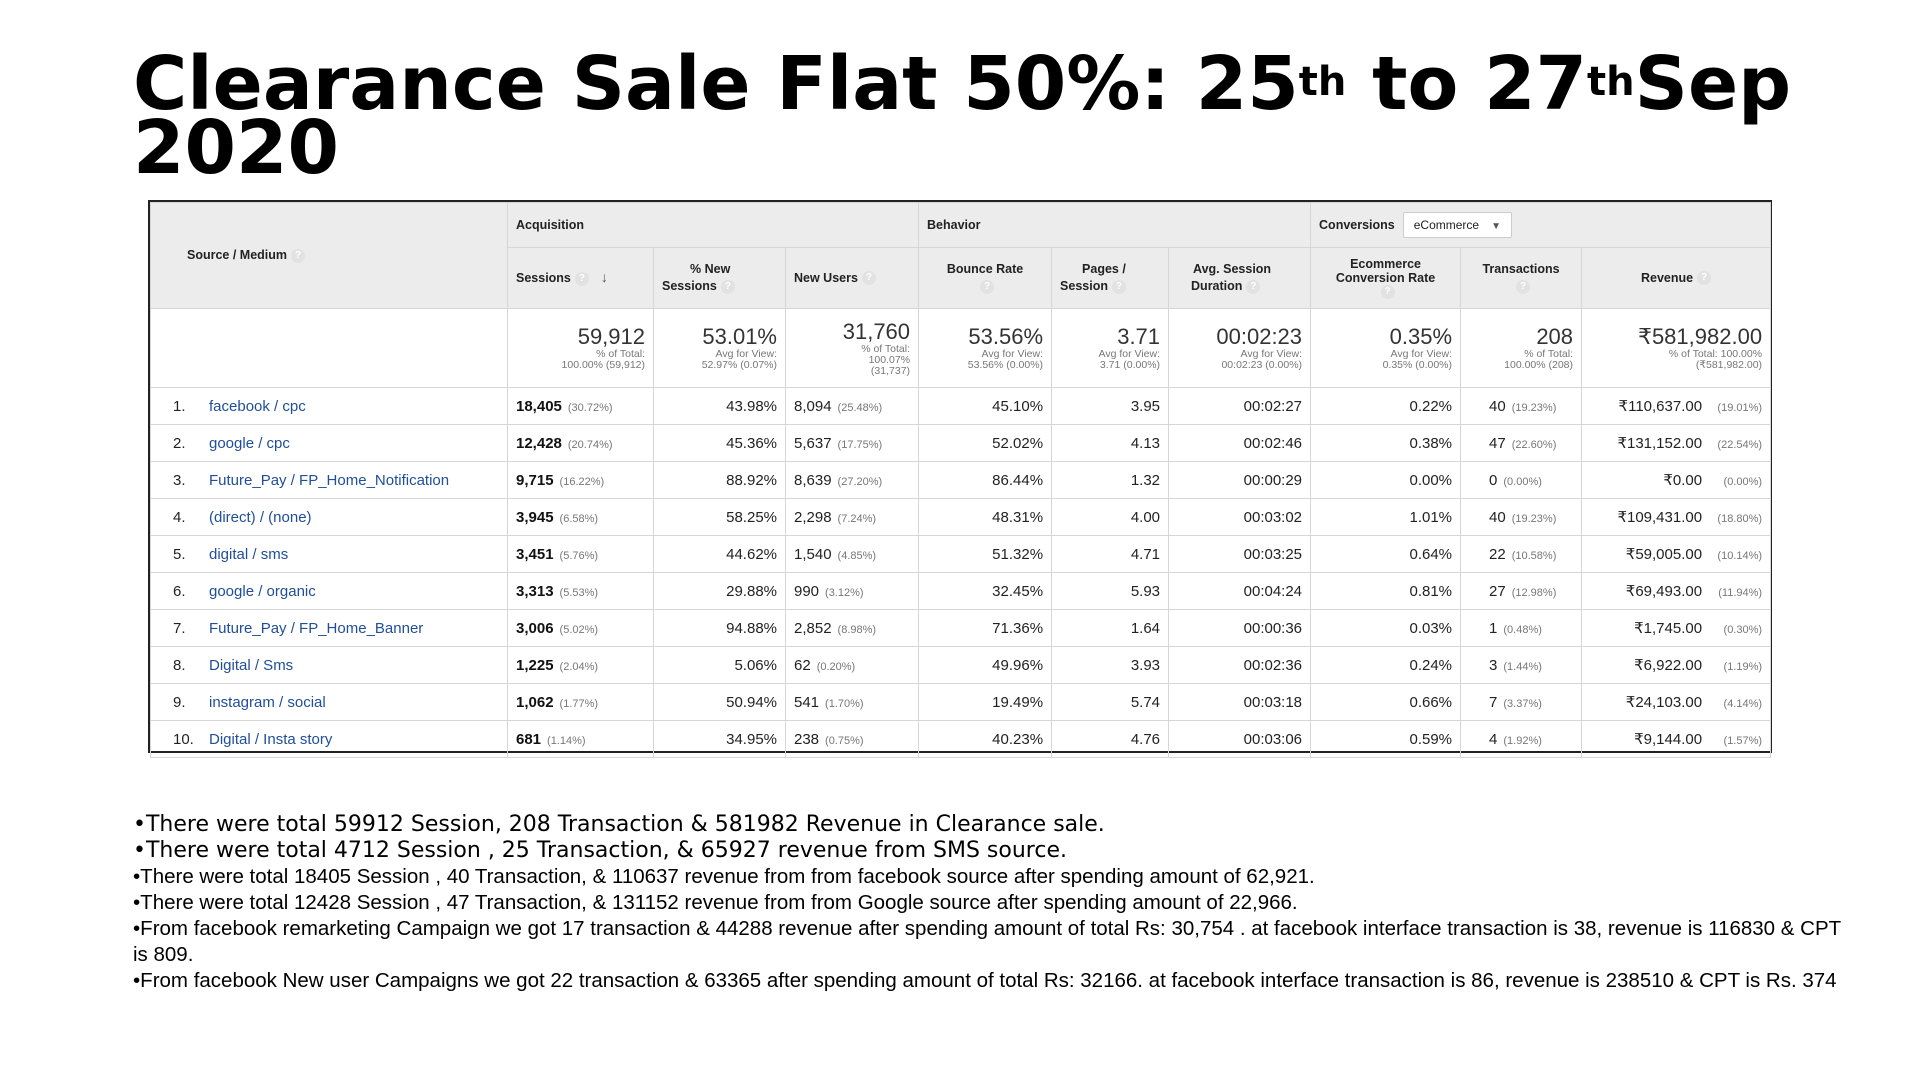  Describe the element at coordinates (1743, 667) in the screenshot. I see `revenue-pct: (1.19%)` at that location.